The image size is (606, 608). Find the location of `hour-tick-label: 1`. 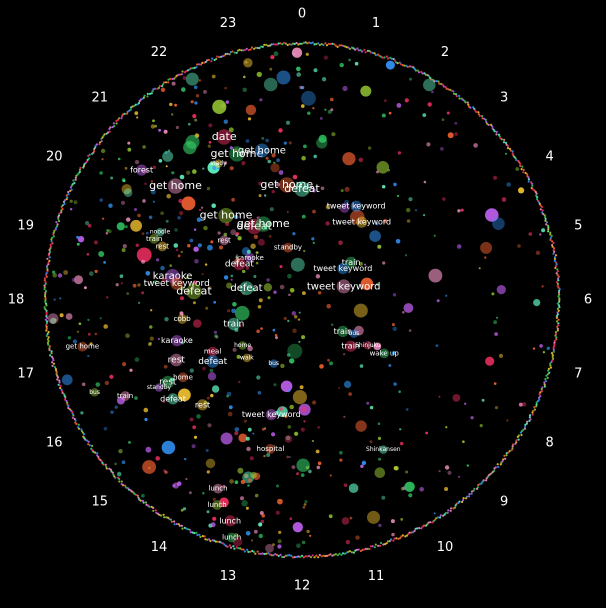

hour-tick-label: 1 is located at coordinates (376, 23).